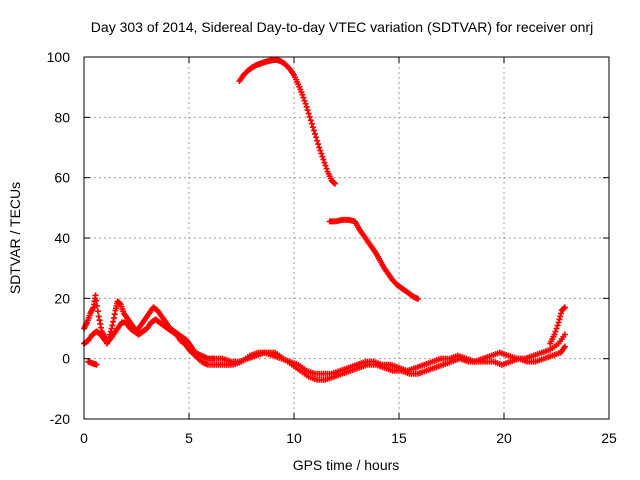 This screenshot has height=480, width=640. What do you see at coordinates (346, 465) in the screenshot?
I see `x-axis-label: GPS time / hours` at bounding box center [346, 465].